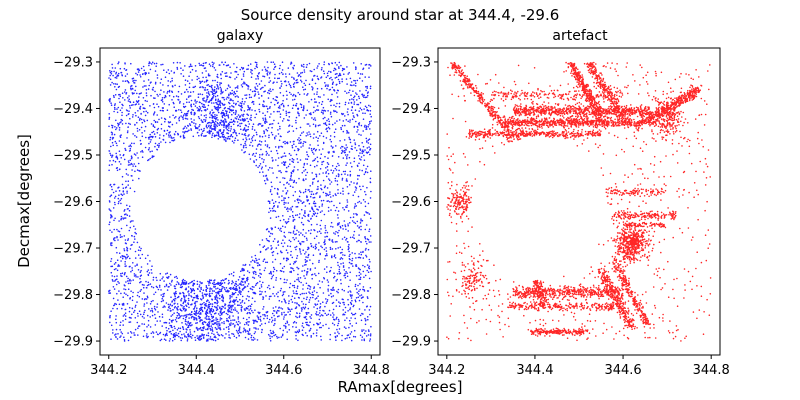 Image resolution: width=800 pixels, height=400 pixels. Describe the element at coordinates (580, 36) in the screenshot. I see `artefact-panel-title: artefact` at that location.